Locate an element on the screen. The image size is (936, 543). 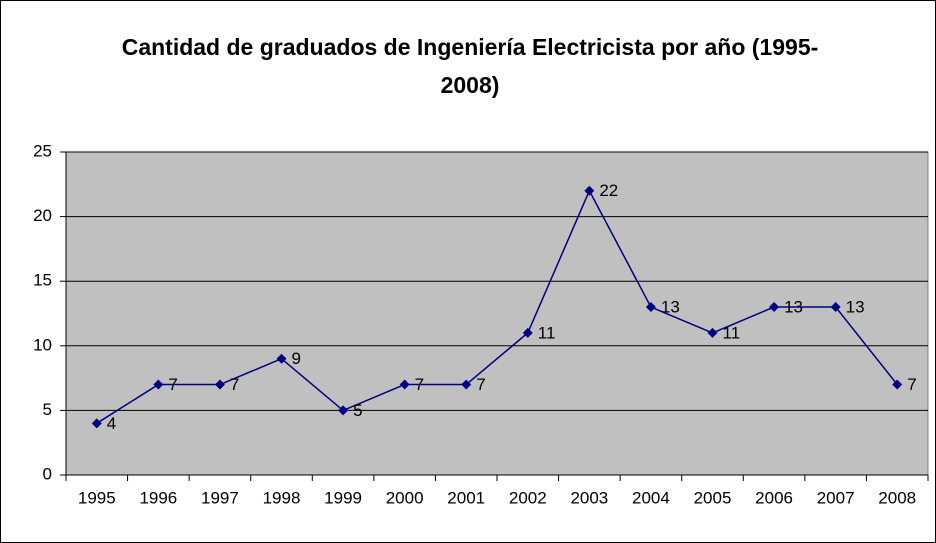
x-tick-label: 1999 is located at coordinates (343, 497).